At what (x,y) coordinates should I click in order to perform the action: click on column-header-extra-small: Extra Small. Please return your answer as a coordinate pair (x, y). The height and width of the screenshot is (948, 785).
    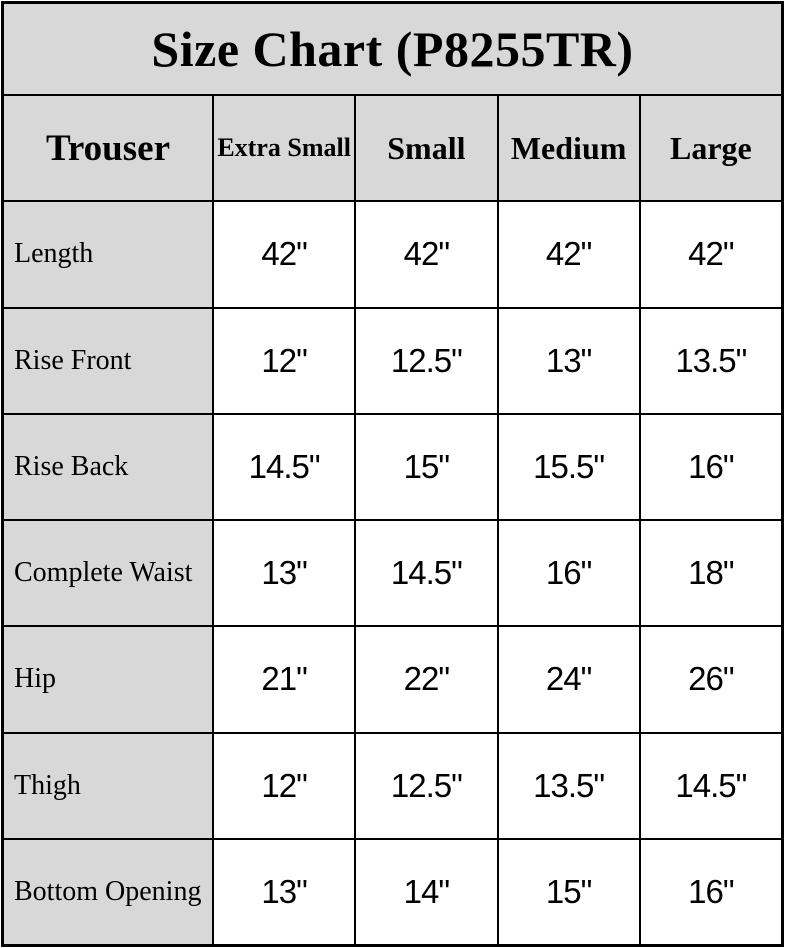
    Looking at the image, I should click on (284, 148).